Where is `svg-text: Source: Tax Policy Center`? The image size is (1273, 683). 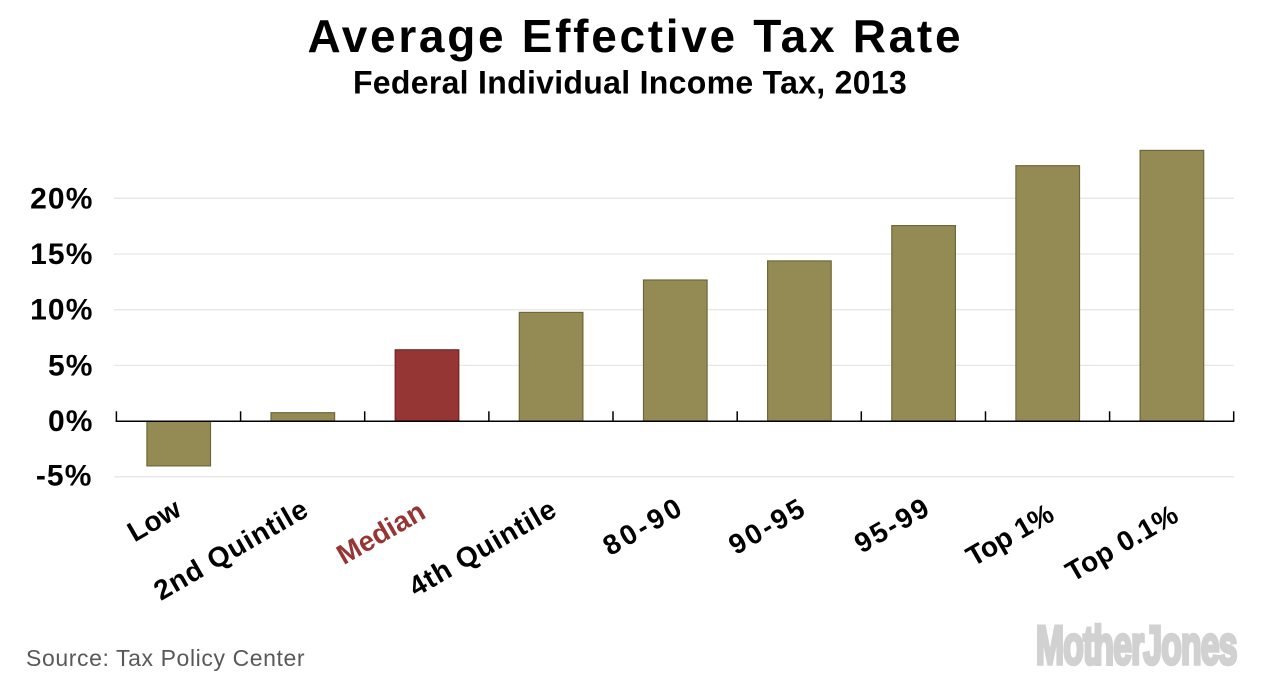 svg-text: Source: Tax Policy Center is located at coordinates (165, 658).